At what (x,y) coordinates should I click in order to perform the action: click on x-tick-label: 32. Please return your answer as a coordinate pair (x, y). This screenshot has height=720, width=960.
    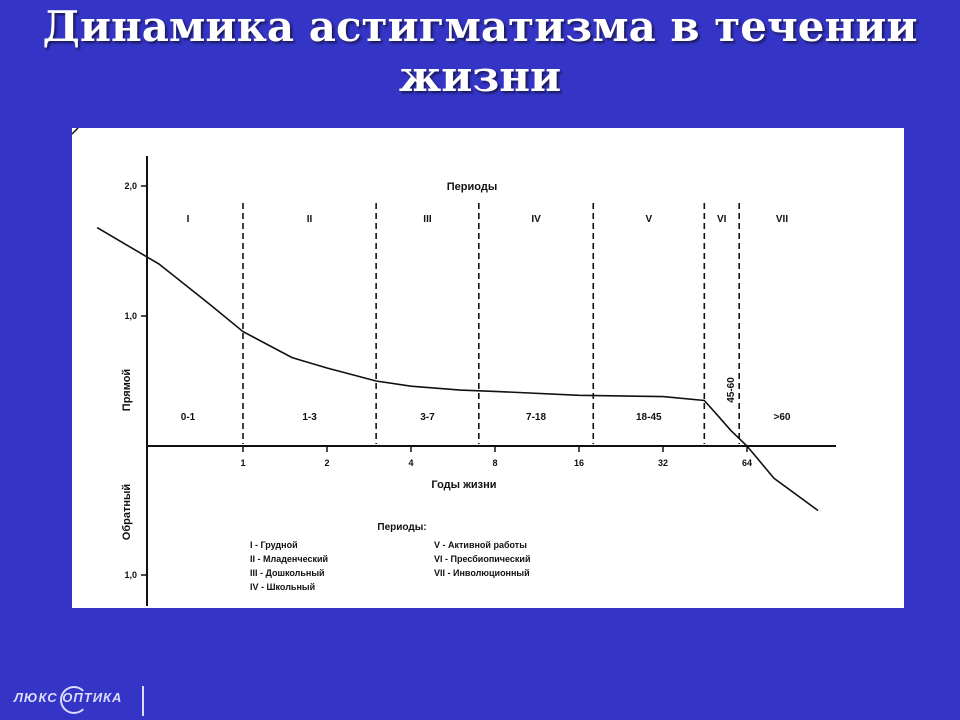
    Looking at the image, I should click on (663, 463).